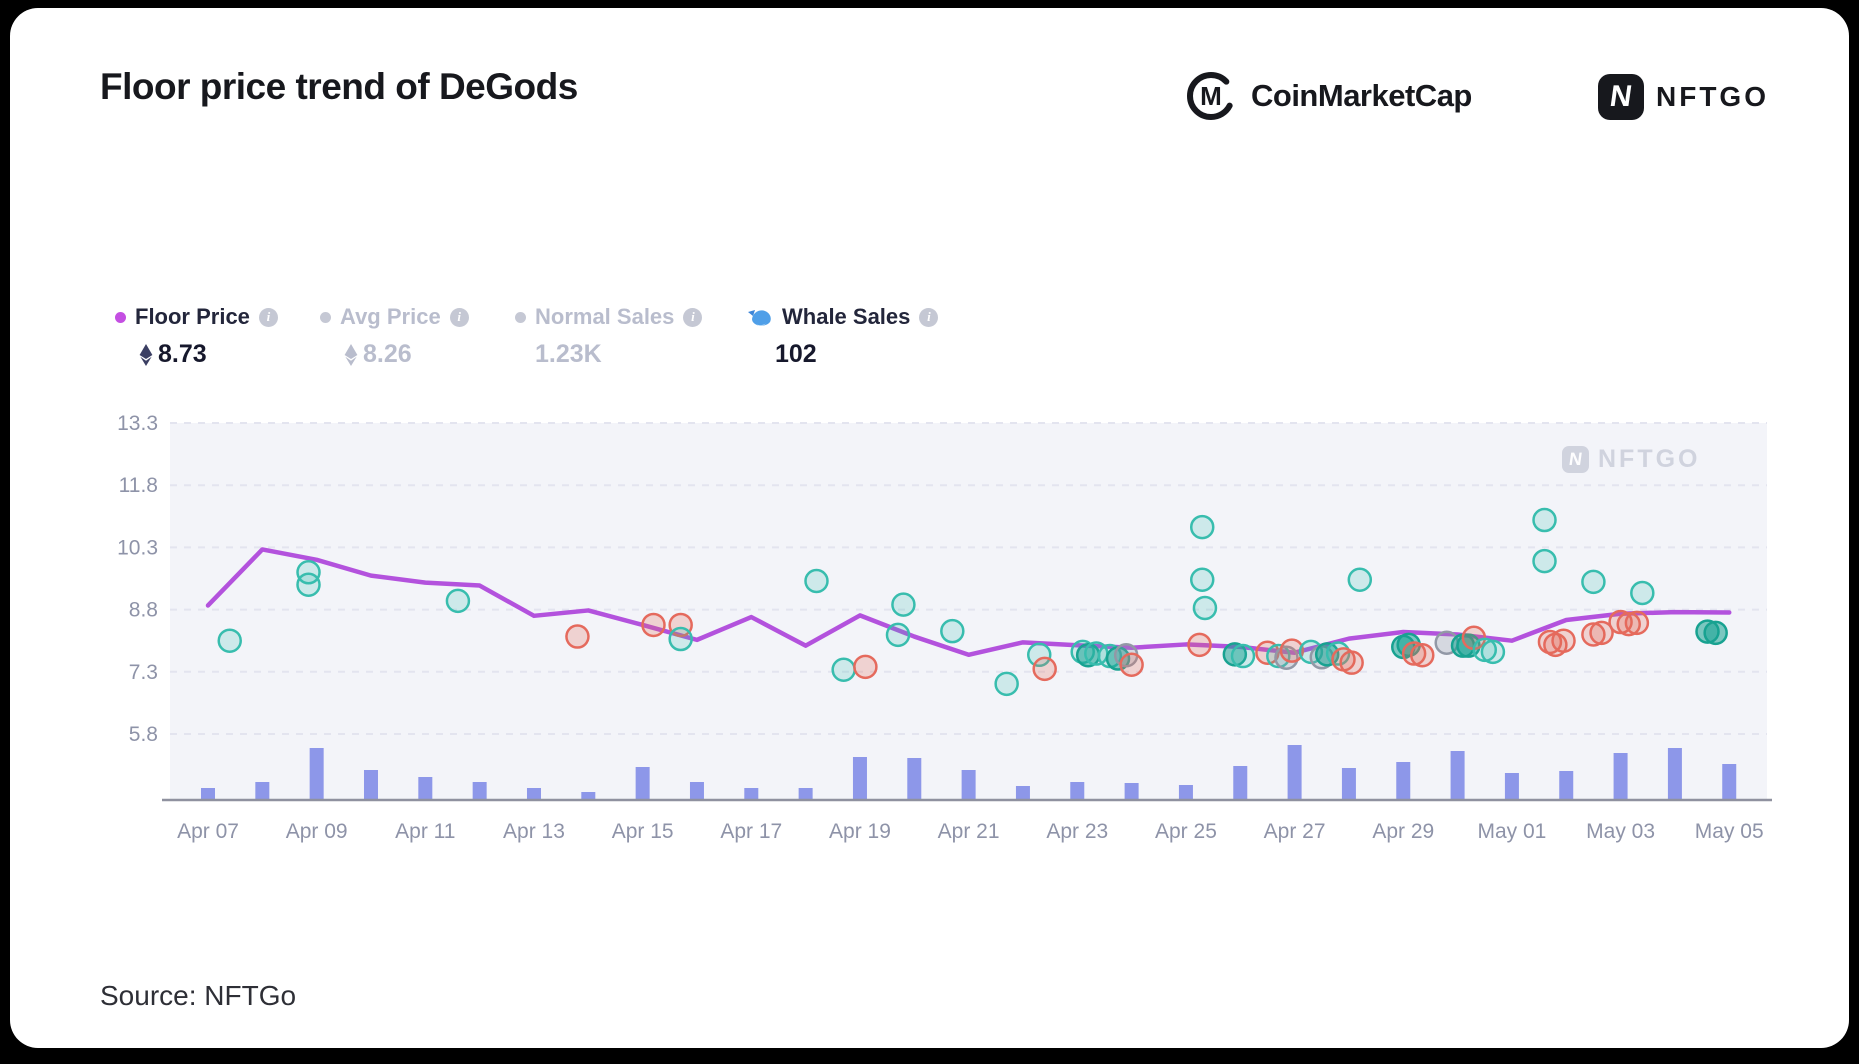 The width and height of the screenshot is (1859, 1064). Describe the element at coordinates (1077, 831) in the screenshot. I see `svg-text: Apr 23` at that location.